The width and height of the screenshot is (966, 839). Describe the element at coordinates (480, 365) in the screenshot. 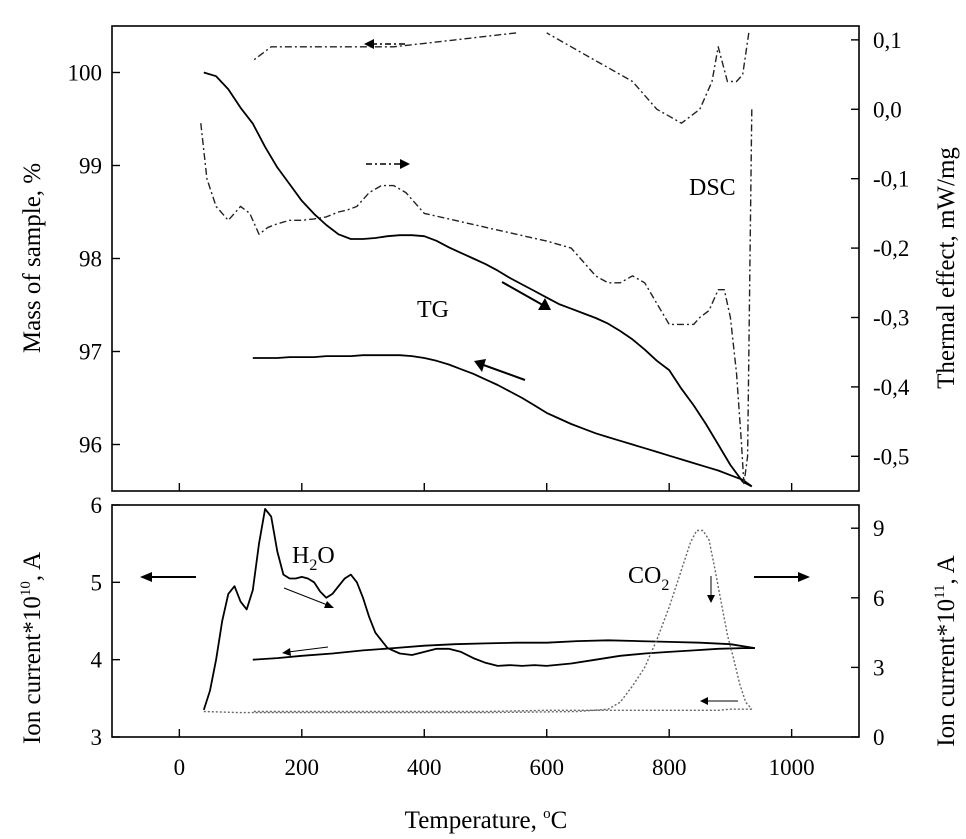

I see `tg-cooling-arrowhead` at that location.